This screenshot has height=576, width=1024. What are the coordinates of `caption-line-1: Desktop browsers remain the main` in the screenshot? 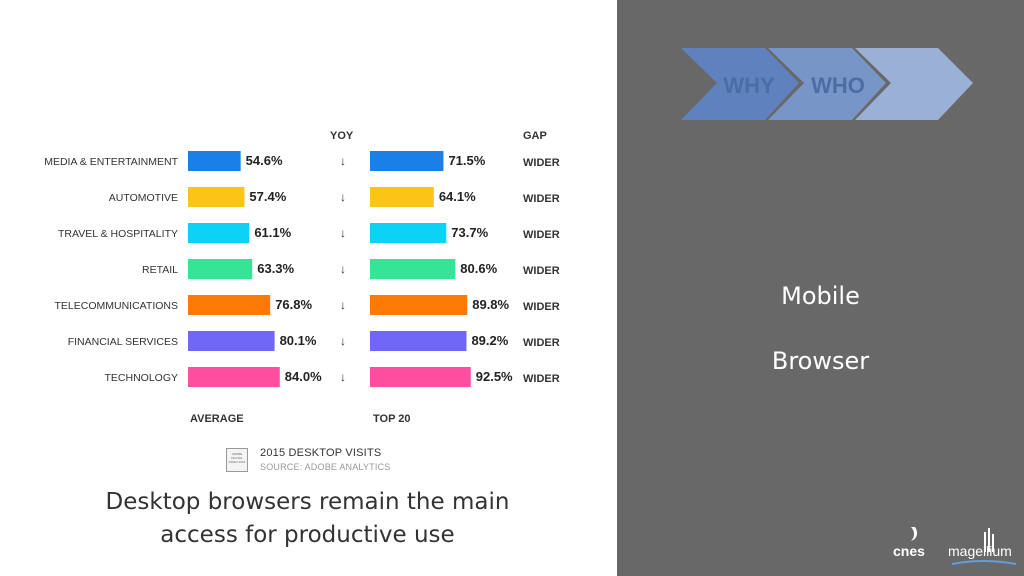 It's located at (307, 502).